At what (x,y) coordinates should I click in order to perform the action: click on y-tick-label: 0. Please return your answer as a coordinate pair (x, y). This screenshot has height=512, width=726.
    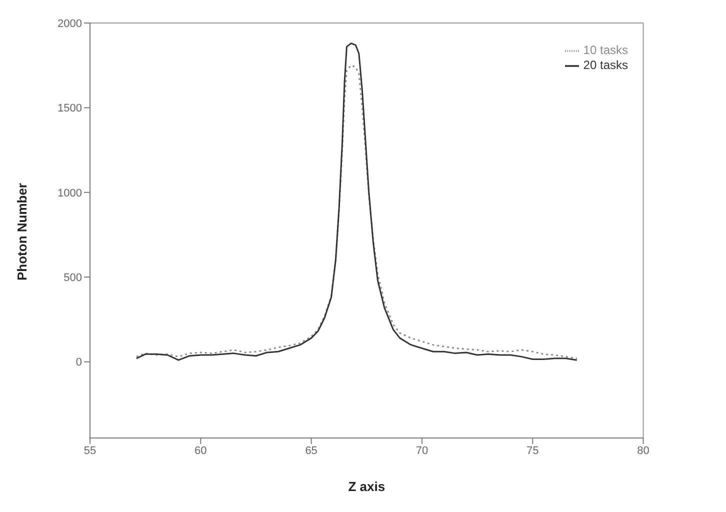
    Looking at the image, I should click on (79, 362).